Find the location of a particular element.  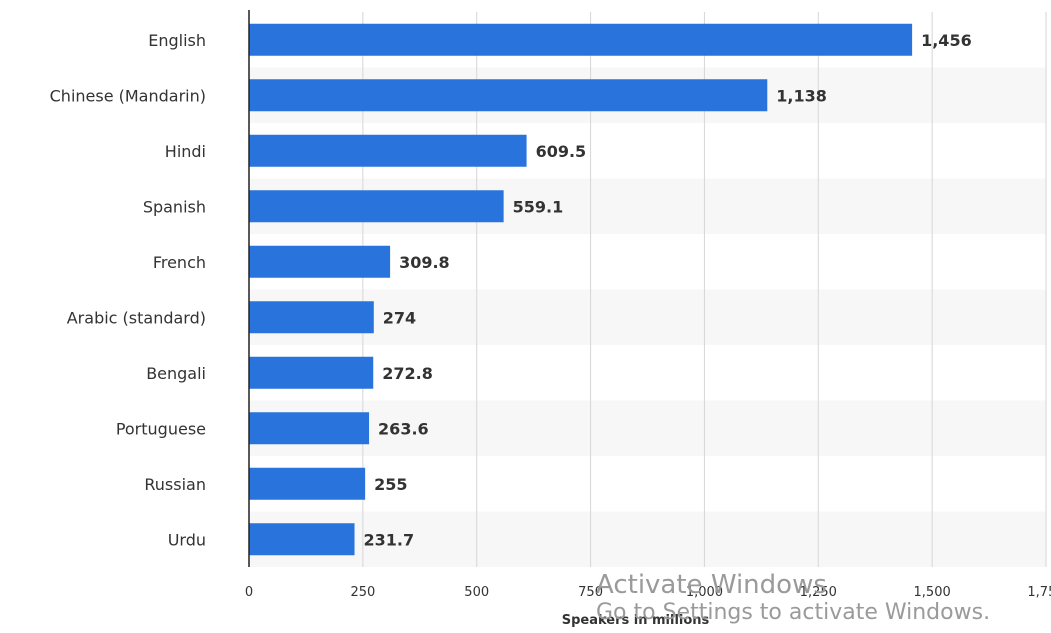

x-tick-labels: 0 250 500 750 1,000 1,250 1,500 1,750 is located at coordinates (648, 592).